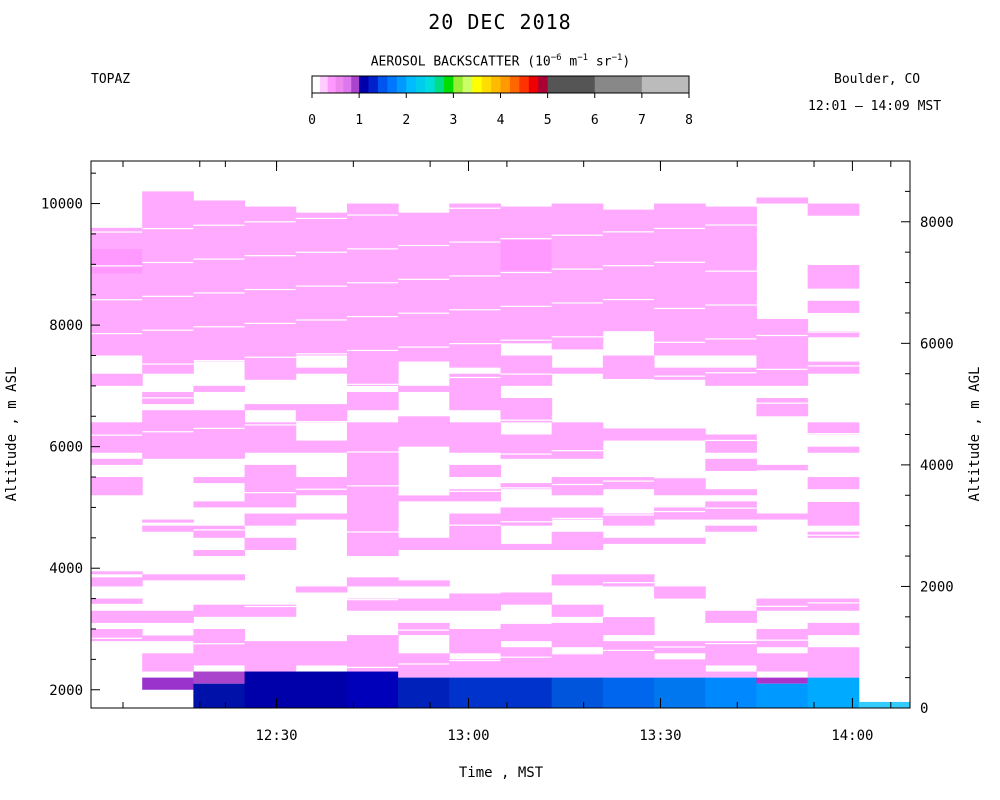  Describe the element at coordinates (852, 736) in the screenshot. I see `x-tick-label: 14:00` at that location.